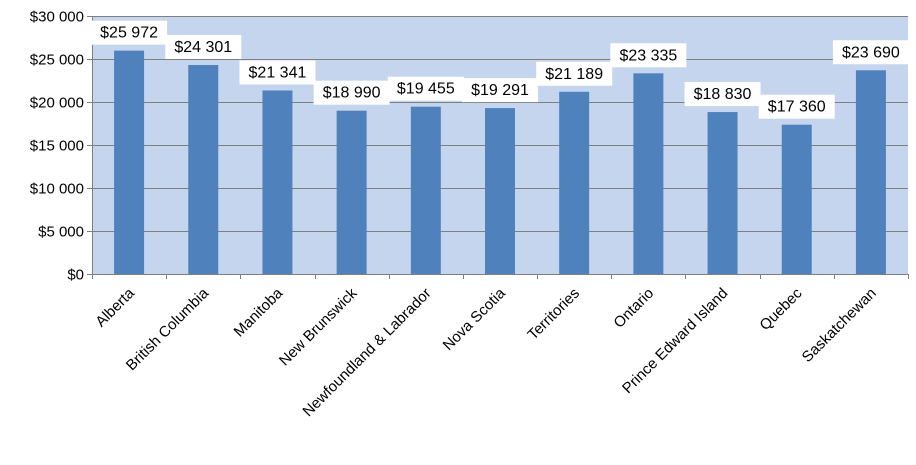 The width and height of the screenshot is (916, 465). I want to click on bar-territories, so click(574, 182).